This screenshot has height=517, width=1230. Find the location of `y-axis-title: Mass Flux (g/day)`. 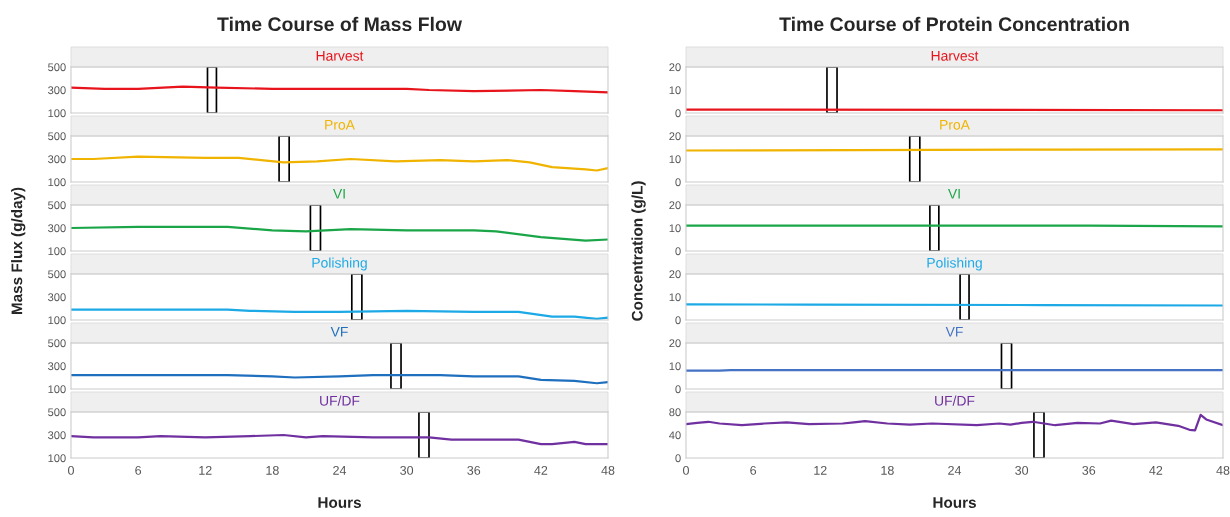

y-axis-title: Mass Flux (g/day) is located at coordinates (18, 251).